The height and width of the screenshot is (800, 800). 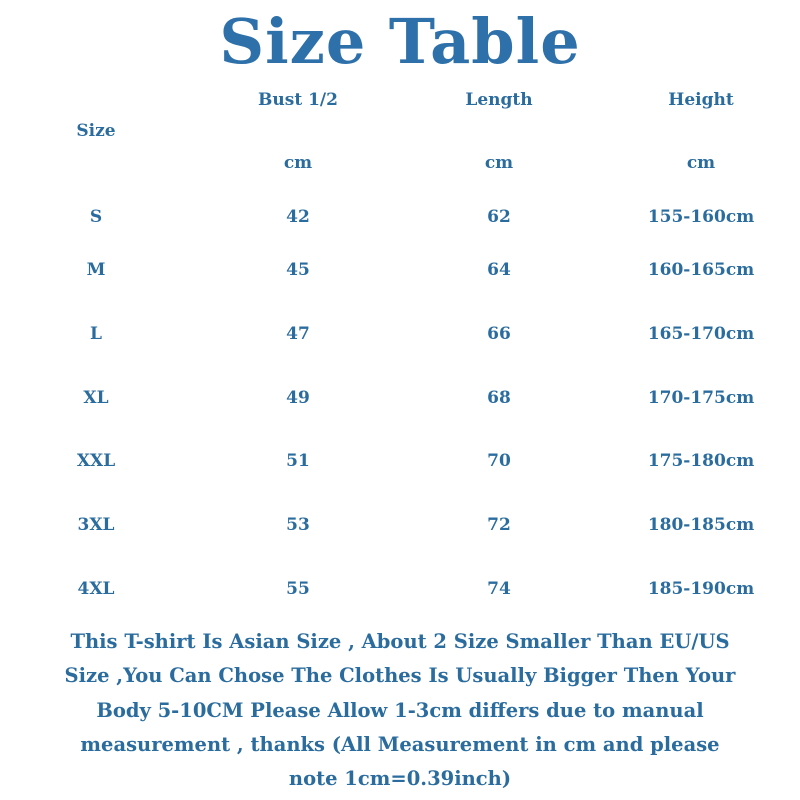 What do you see at coordinates (96, 589) in the screenshot?
I see `cell-size: 4XL` at bounding box center [96, 589].